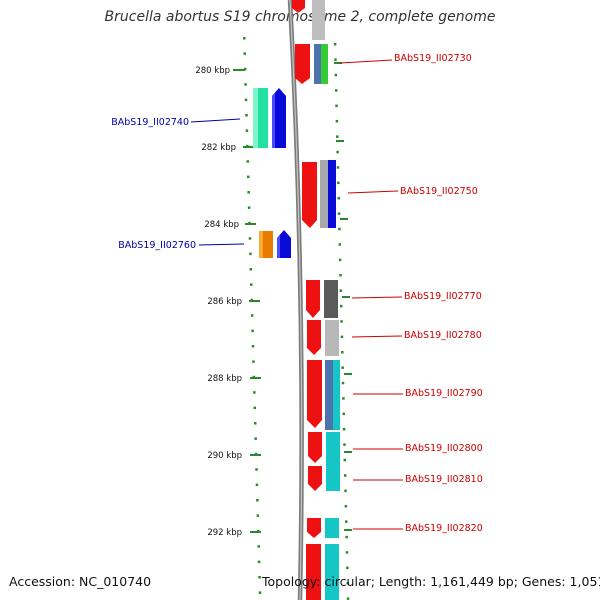 The height and width of the screenshot is (600, 600). I want to click on gene-BAbS19_II02800-track, so click(333, 448).